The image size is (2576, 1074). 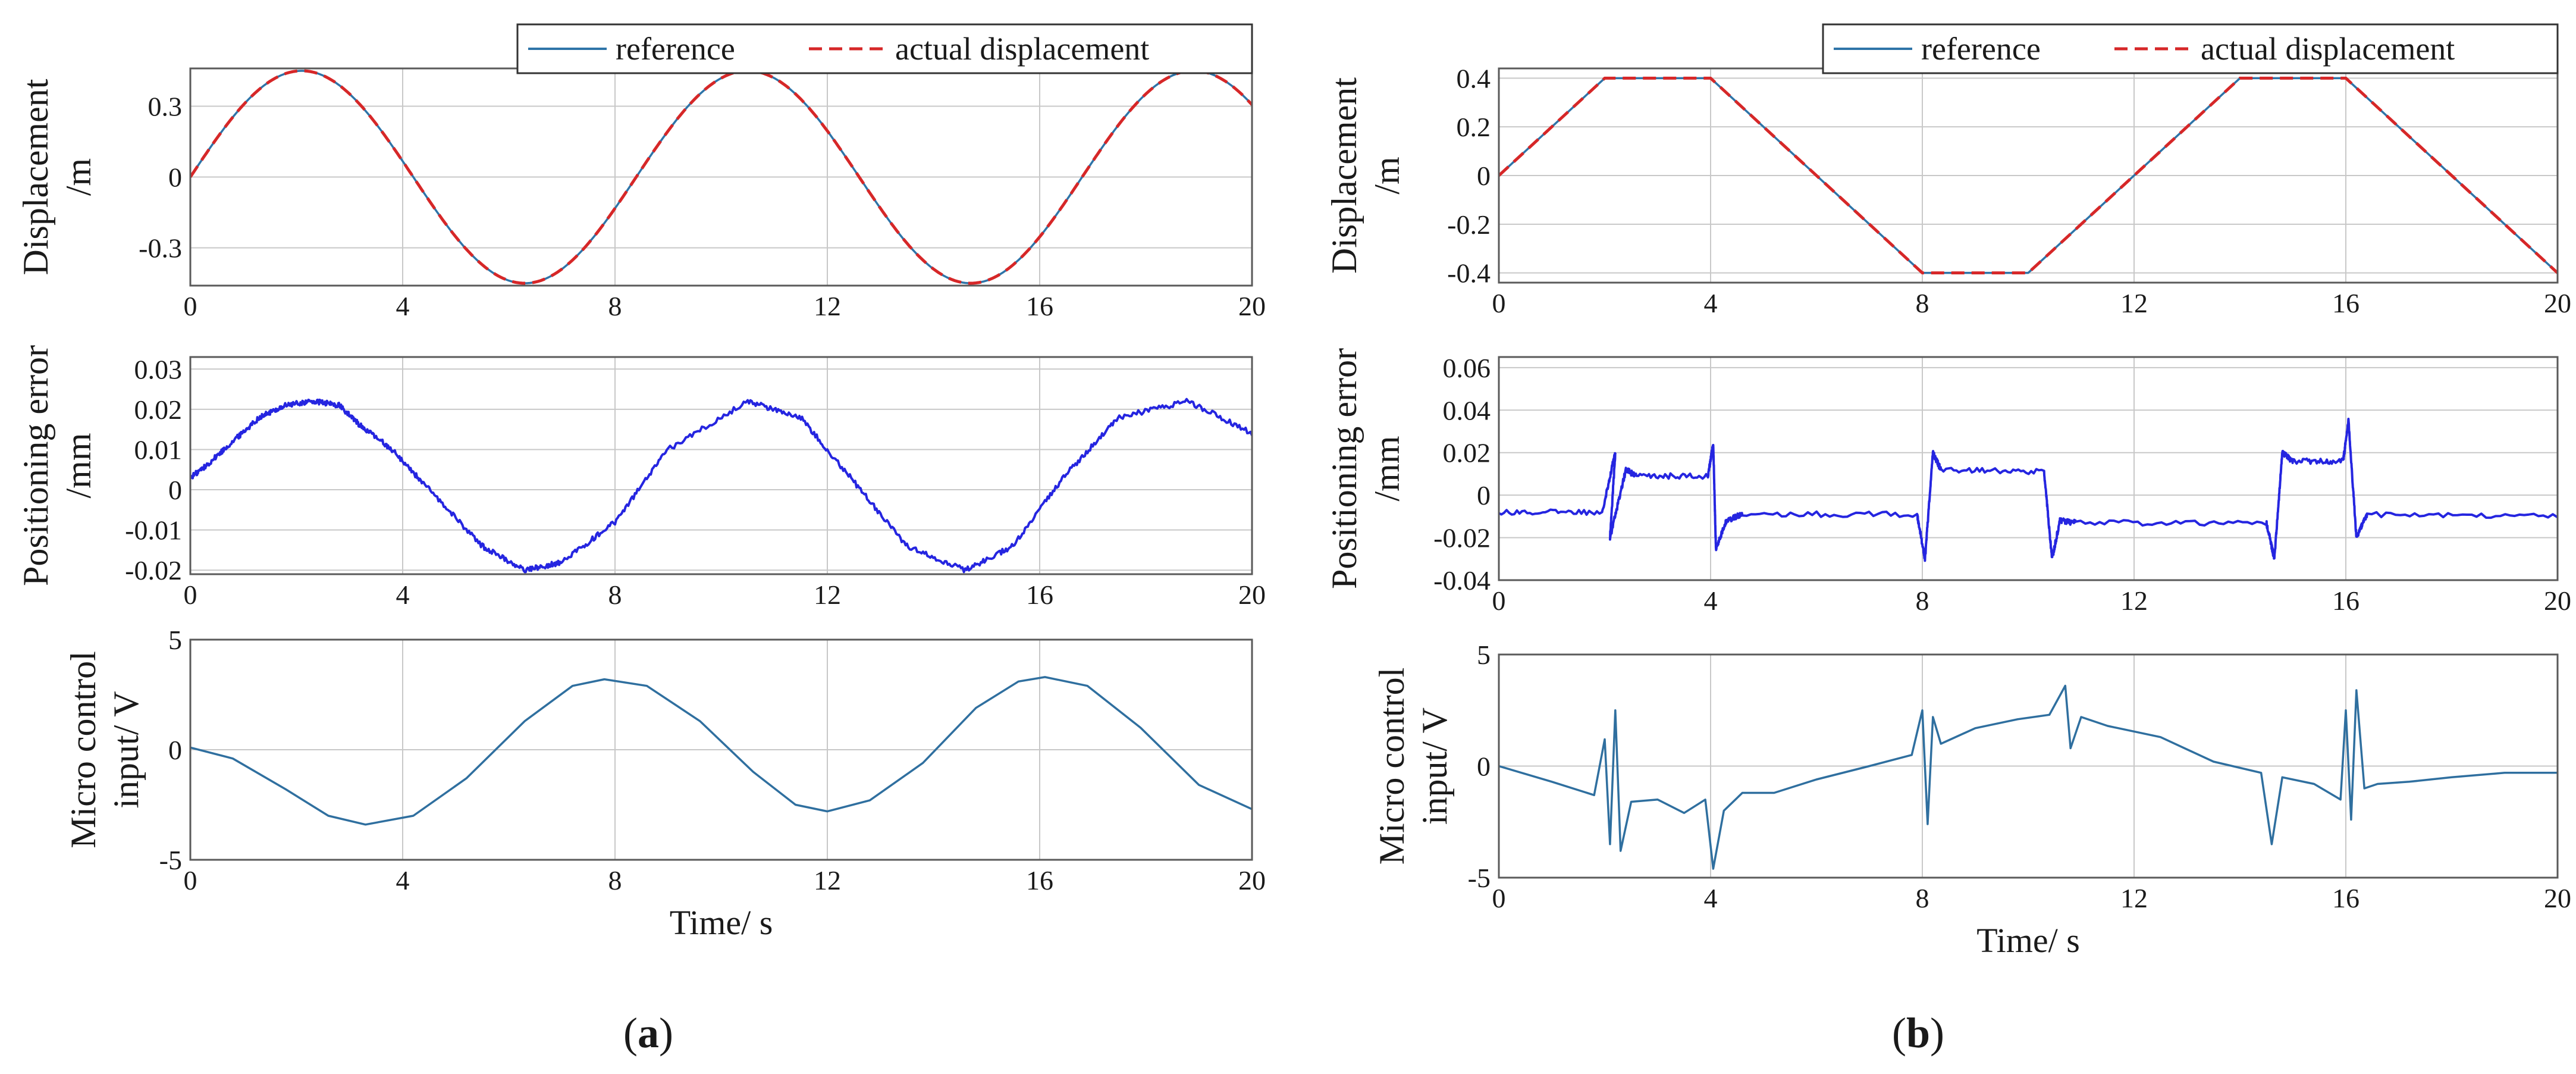 What do you see at coordinates (1469, 224) in the screenshot?
I see `y-tick-label: -0.2` at bounding box center [1469, 224].